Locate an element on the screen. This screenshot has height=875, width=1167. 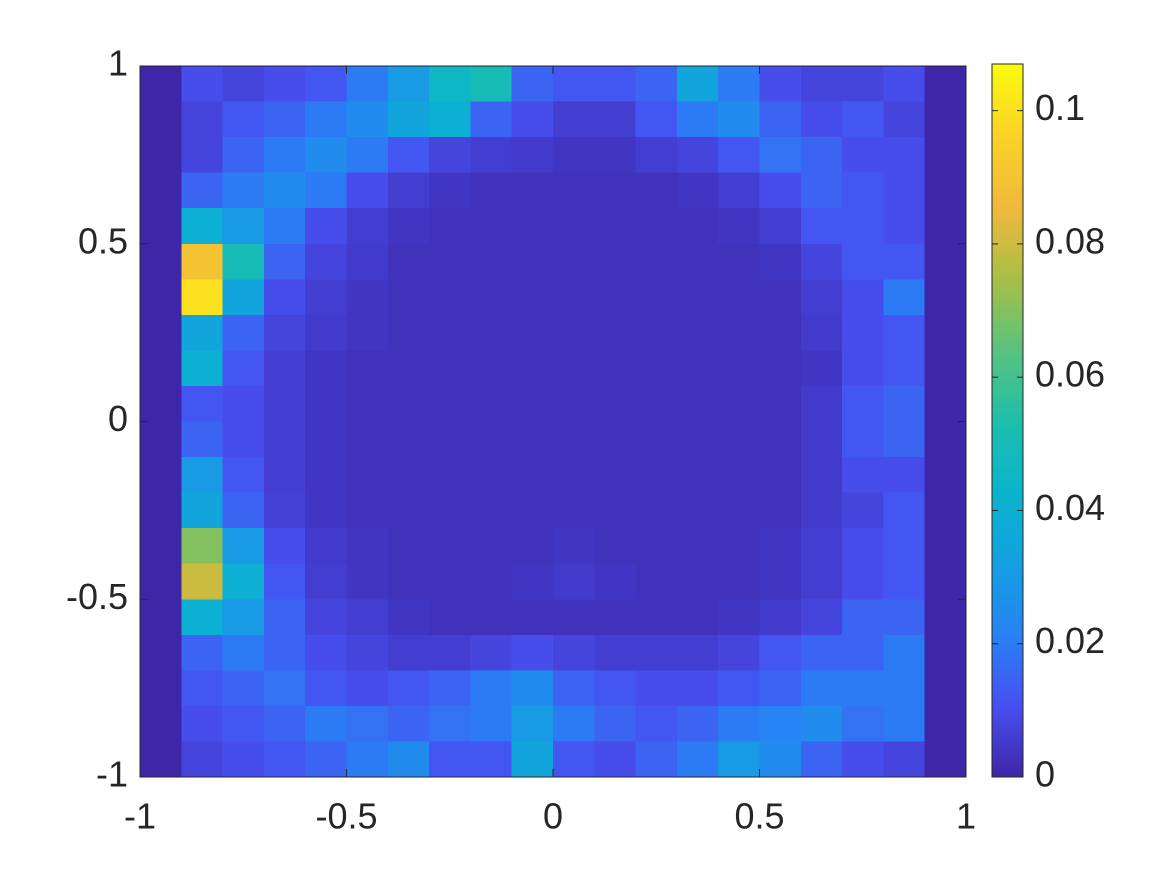
y-tick-label: 1 is located at coordinates (118, 63).